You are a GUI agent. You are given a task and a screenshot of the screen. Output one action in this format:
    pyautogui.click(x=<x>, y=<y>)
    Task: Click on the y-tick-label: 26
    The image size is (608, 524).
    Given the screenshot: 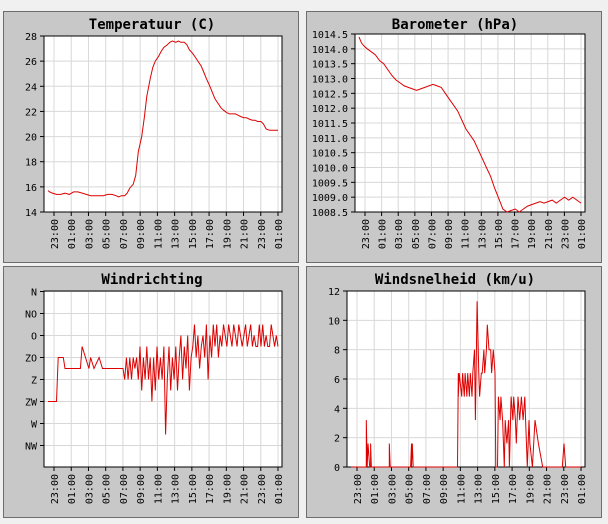 What is the action you would take?
    pyautogui.click(x=31, y=62)
    